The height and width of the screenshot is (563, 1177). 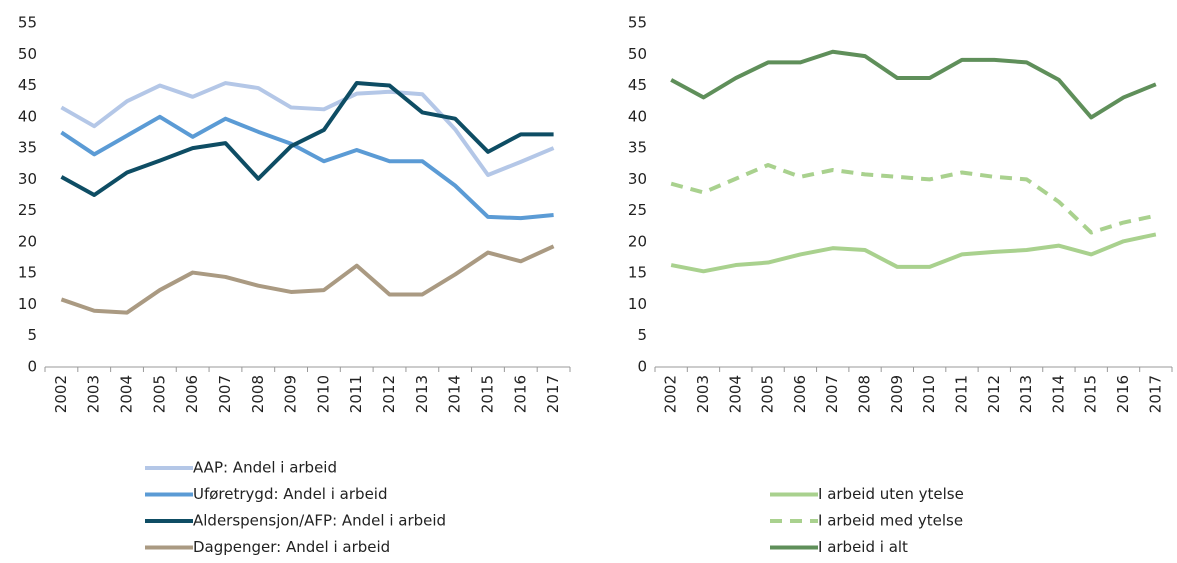 I want to click on legend-label: I arbeid med ytelse, so click(x=890, y=521).